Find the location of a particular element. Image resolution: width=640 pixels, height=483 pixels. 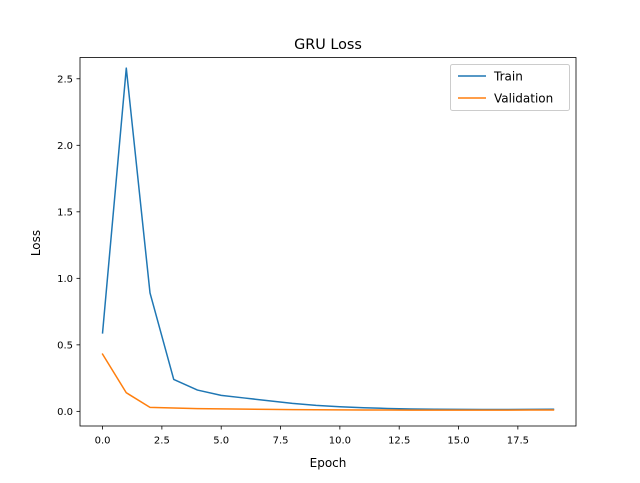

x-tick-label: 15.0 is located at coordinates (458, 441).